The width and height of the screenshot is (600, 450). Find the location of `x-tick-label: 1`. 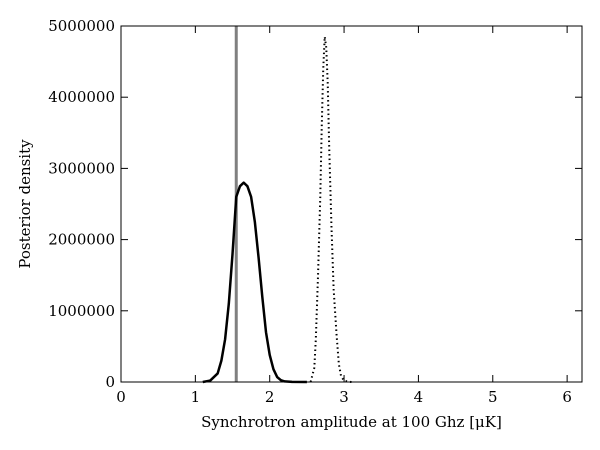

x-tick-label: 1 is located at coordinates (196, 397).